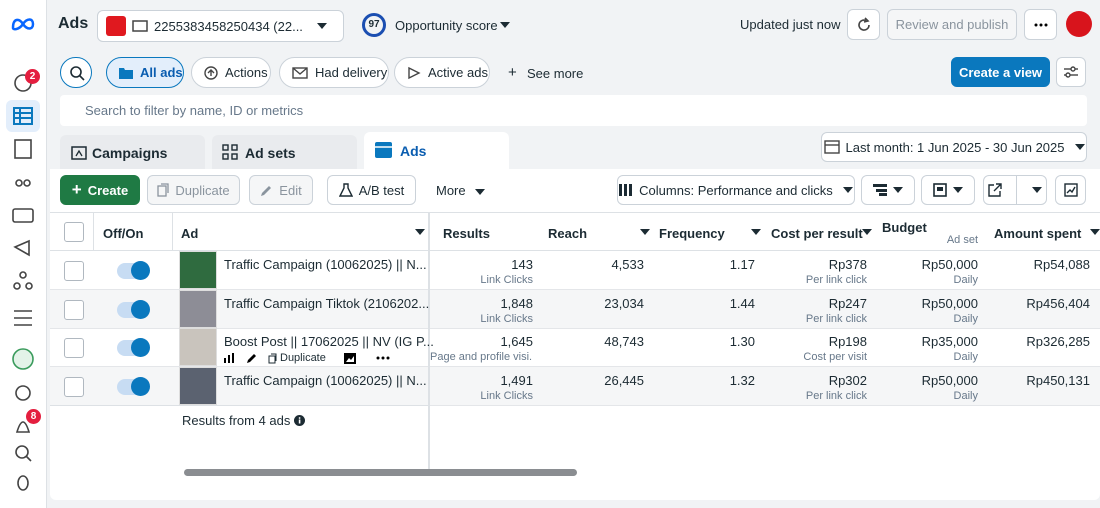  What do you see at coordinates (817, 233) in the screenshot?
I see `column-header: Cost per result` at bounding box center [817, 233].